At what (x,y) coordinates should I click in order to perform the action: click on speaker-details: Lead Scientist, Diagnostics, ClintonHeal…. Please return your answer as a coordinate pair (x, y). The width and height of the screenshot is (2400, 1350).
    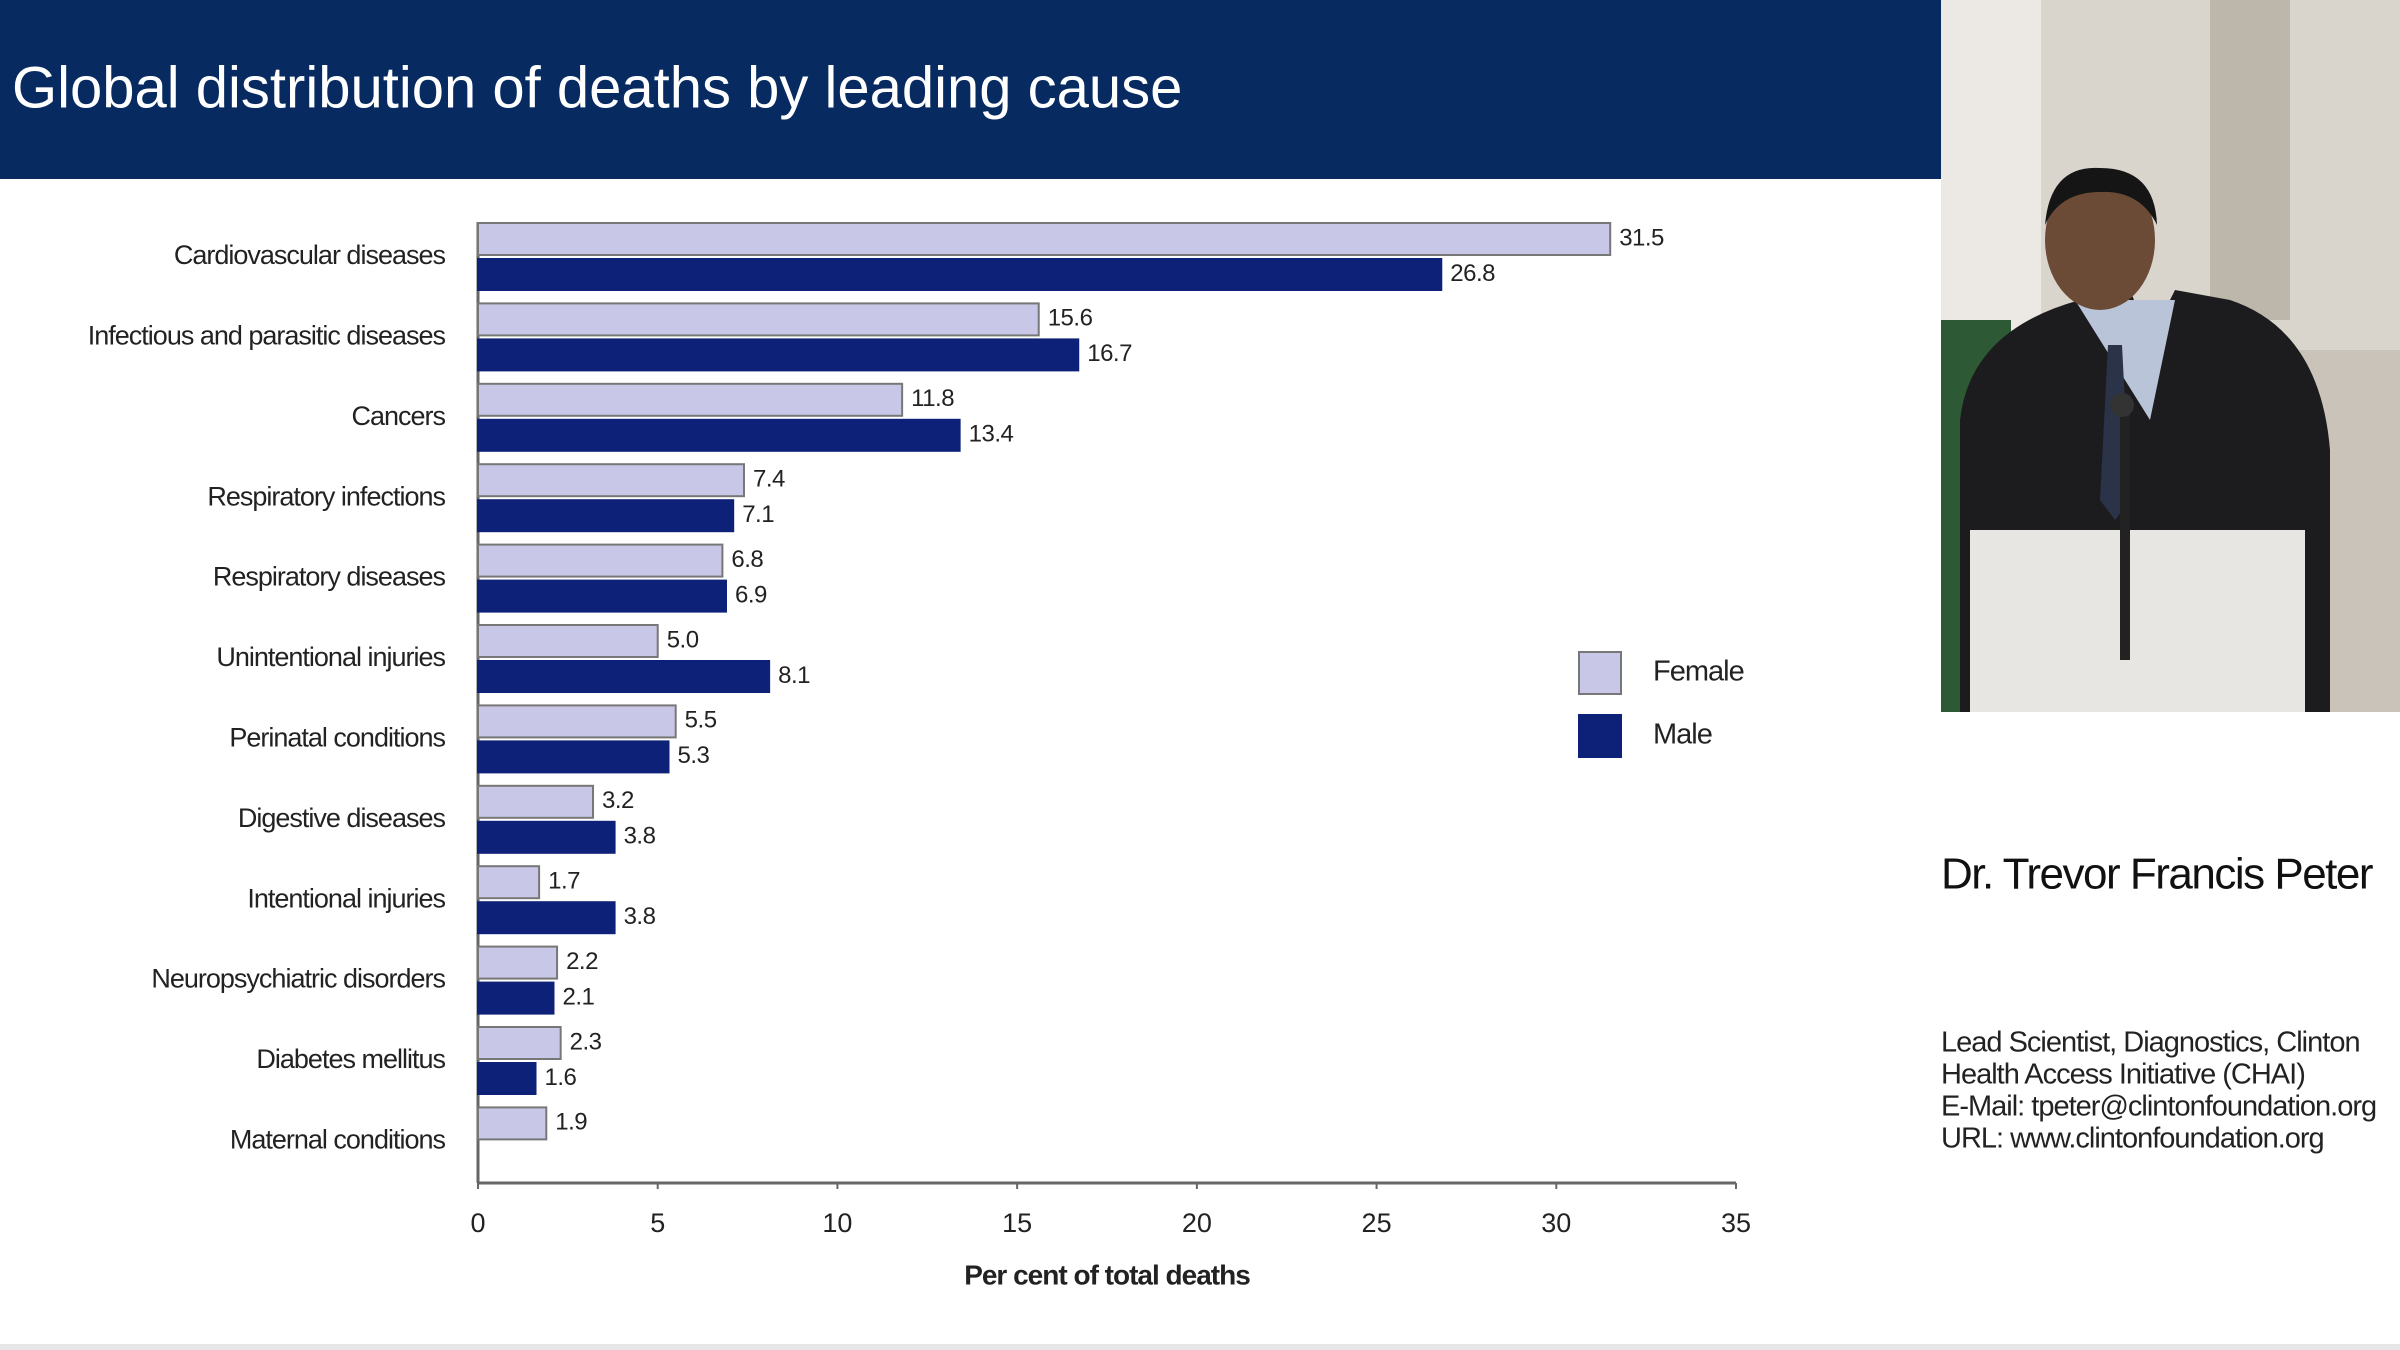
    Looking at the image, I should click on (2159, 1091).